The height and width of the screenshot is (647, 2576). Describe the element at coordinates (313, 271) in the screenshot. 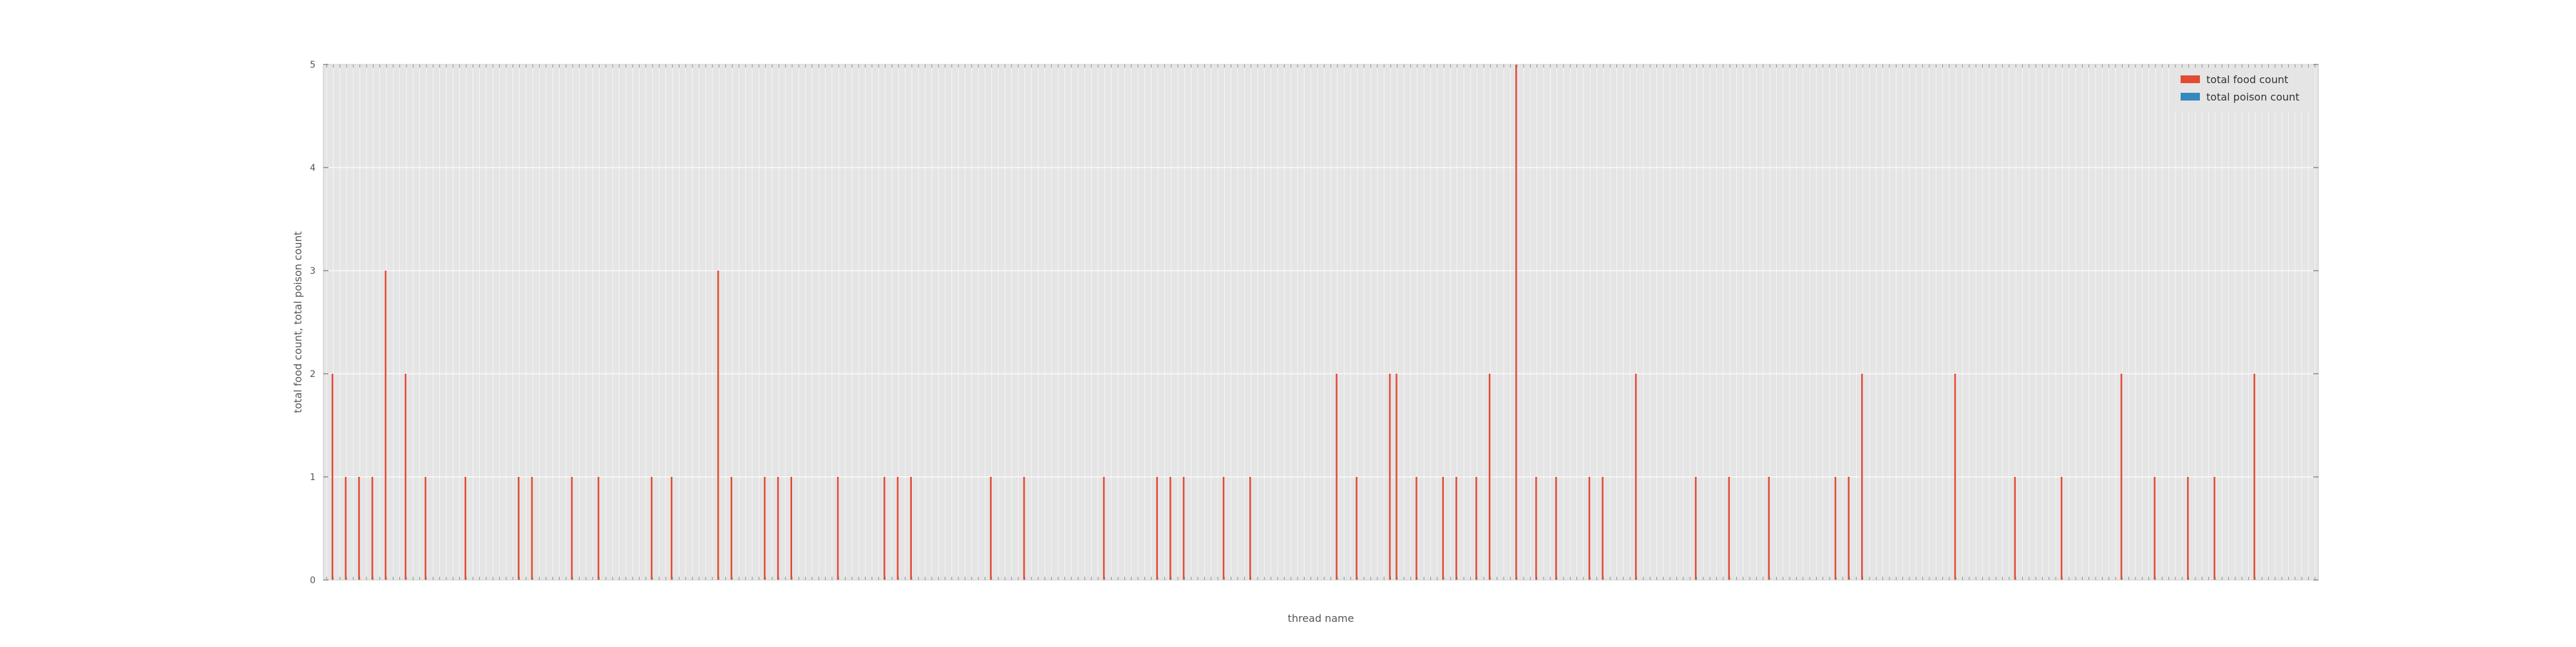

I see `y-tick-label: 3` at that location.